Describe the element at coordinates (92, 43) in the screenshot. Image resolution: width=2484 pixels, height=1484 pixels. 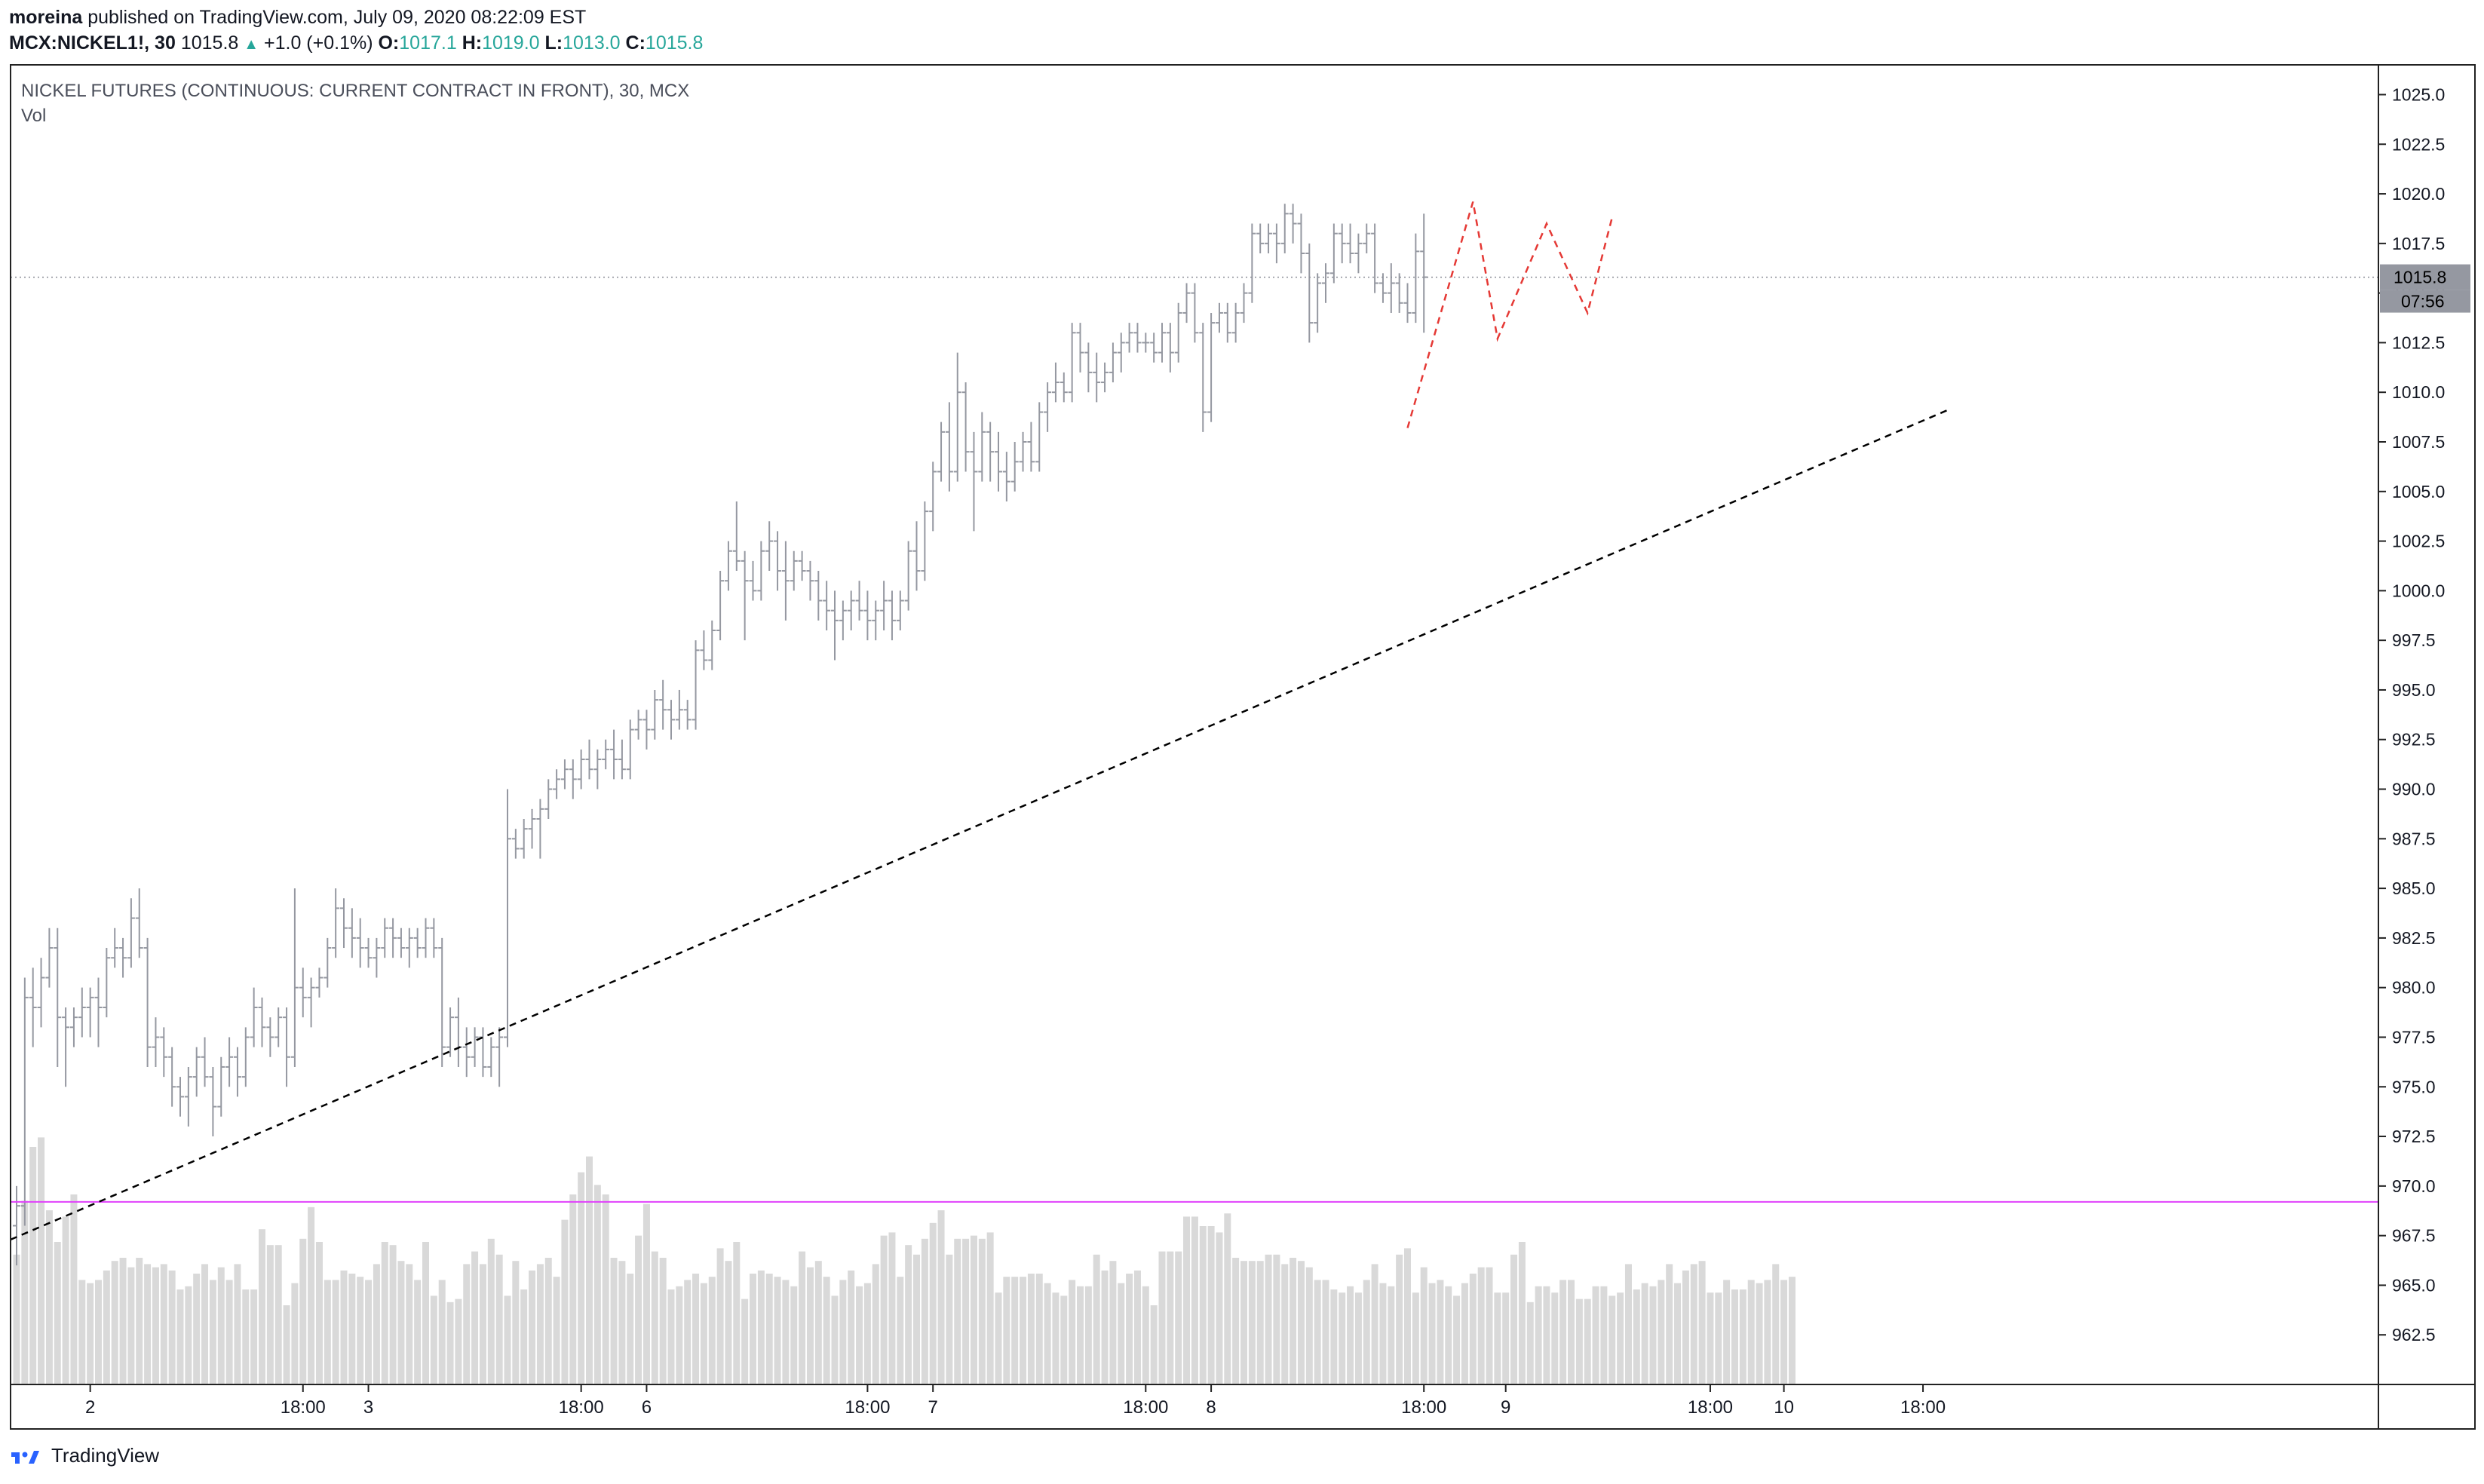
I see `symbol-label: MCX:NICKEL1!, 30` at that location.